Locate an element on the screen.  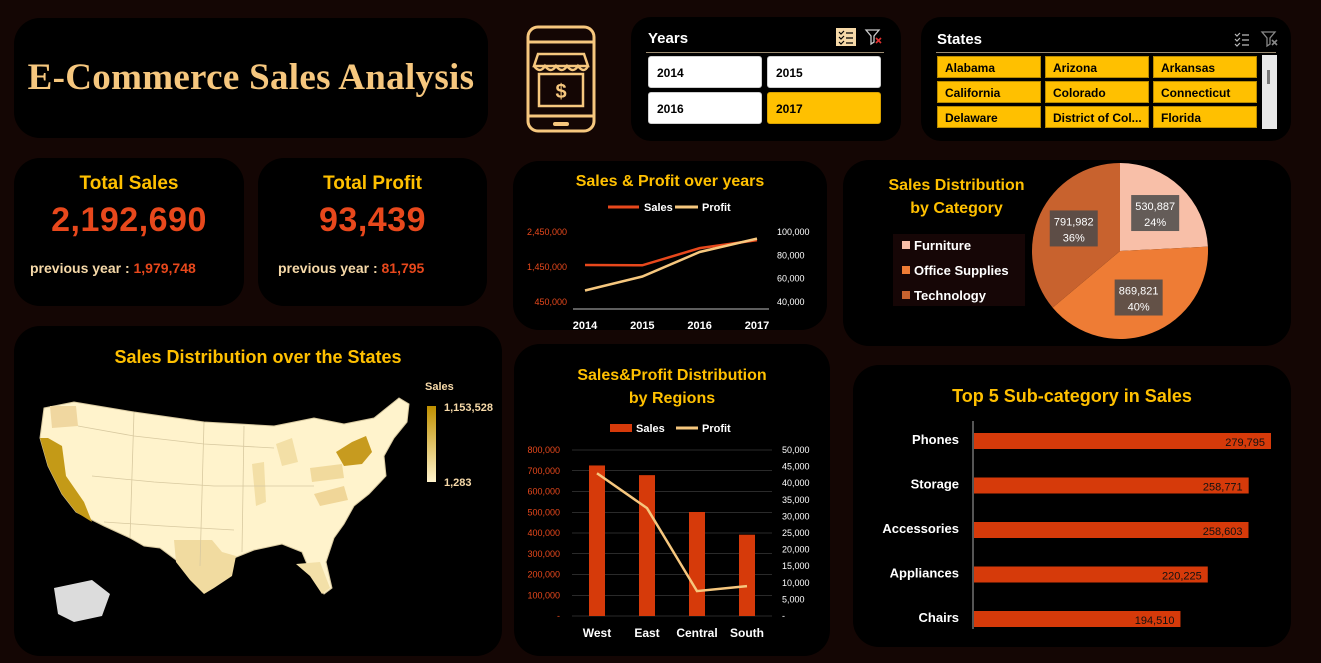
y-left-tick: 400,000 is located at coordinates (543, 533).